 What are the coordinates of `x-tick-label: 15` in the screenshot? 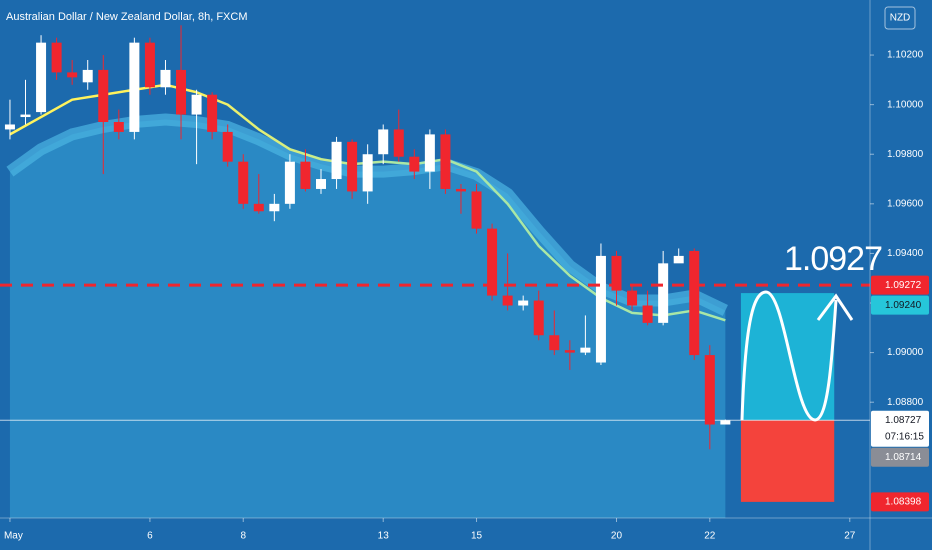 It's located at (477, 536).